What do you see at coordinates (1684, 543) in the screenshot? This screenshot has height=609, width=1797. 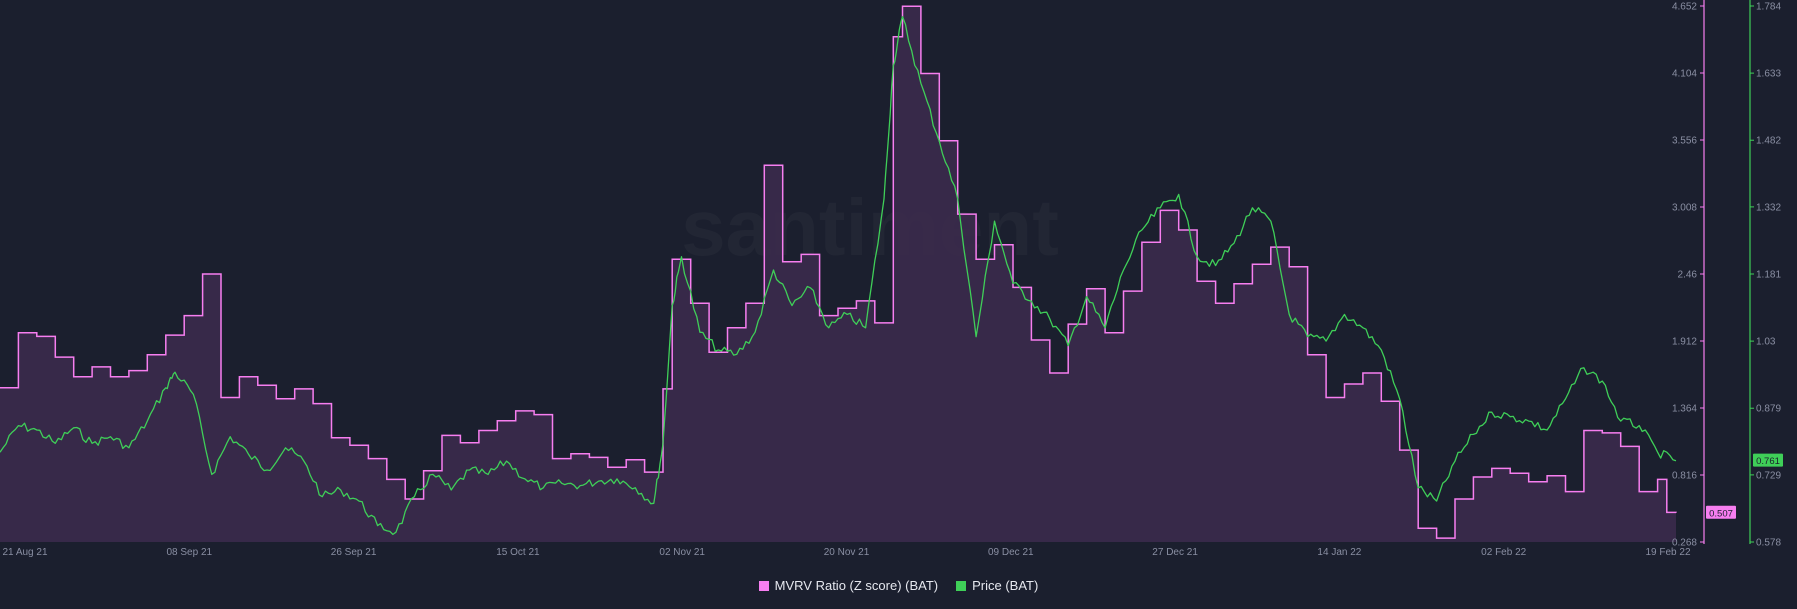 I see `mvrv-tick-label: 0.268` at bounding box center [1684, 543].